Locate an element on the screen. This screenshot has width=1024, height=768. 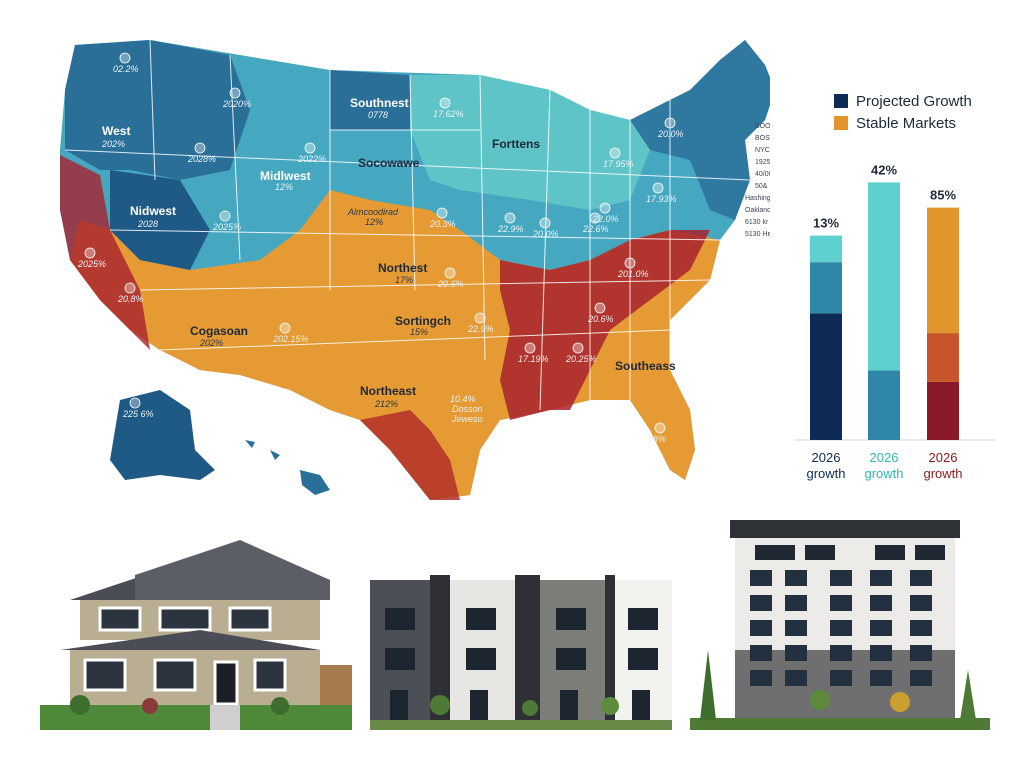
coast-annotation: SOON is located at coordinates (762, 126).